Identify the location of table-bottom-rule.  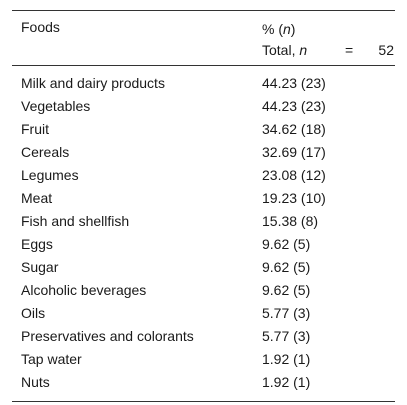
(203, 401).